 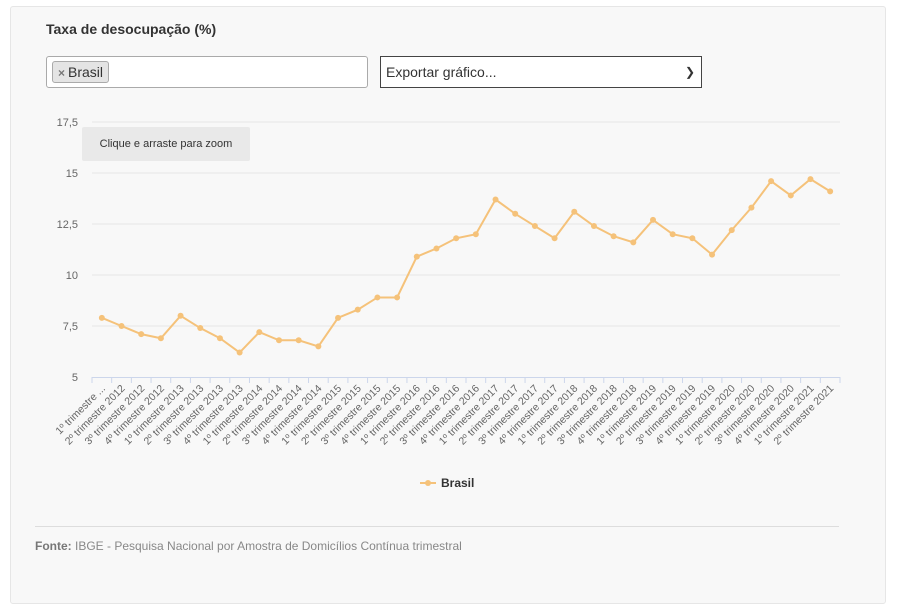 What do you see at coordinates (131, 29) in the screenshot?
I see `chart-title: Taxa de desocupação (%)` at bounding box center [131, 29].